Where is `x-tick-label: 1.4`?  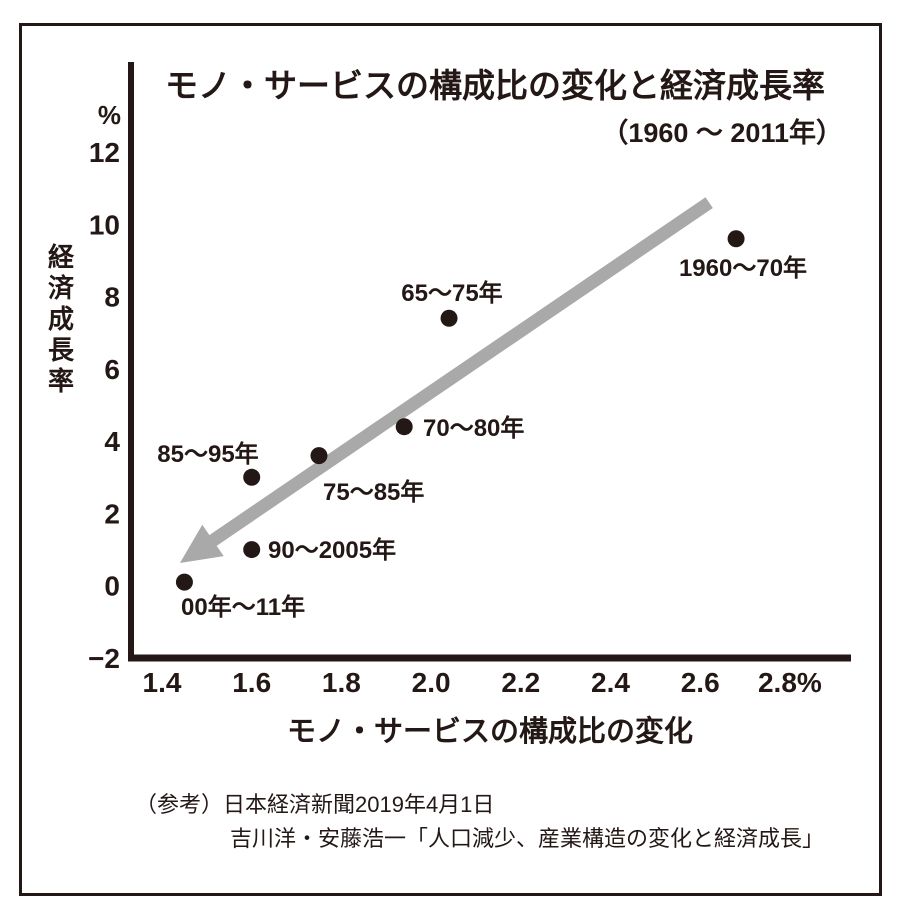
x-tick-label: 1.4 is located at coordinates (162, 682).